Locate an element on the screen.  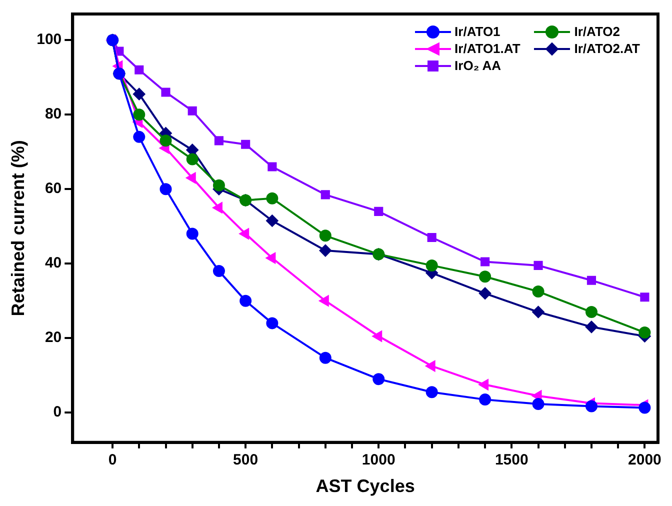
y-tick-label: 40 is located at coordinates (53, 263).